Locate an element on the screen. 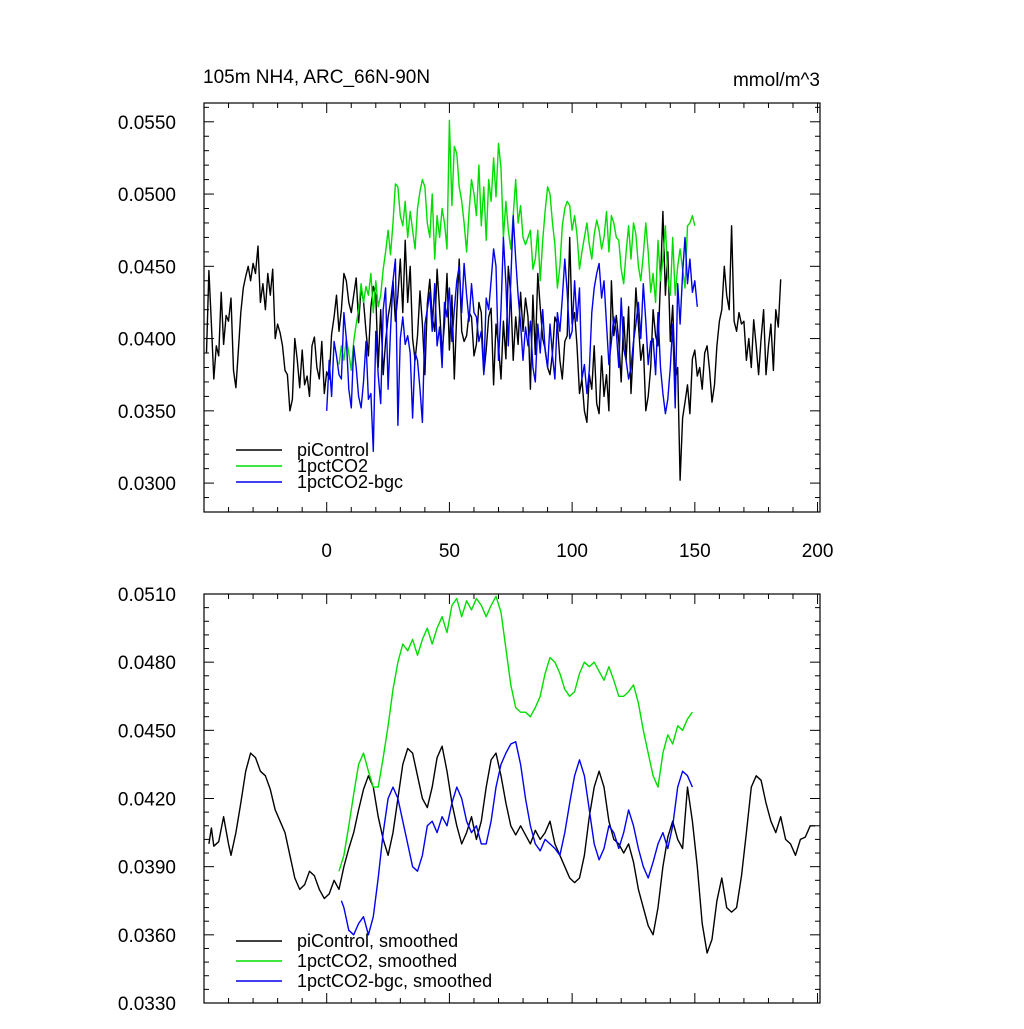 The width and height of the screenshot is (1024, 1029). x-tick-label: 150 is located at coordinates (695, 551).